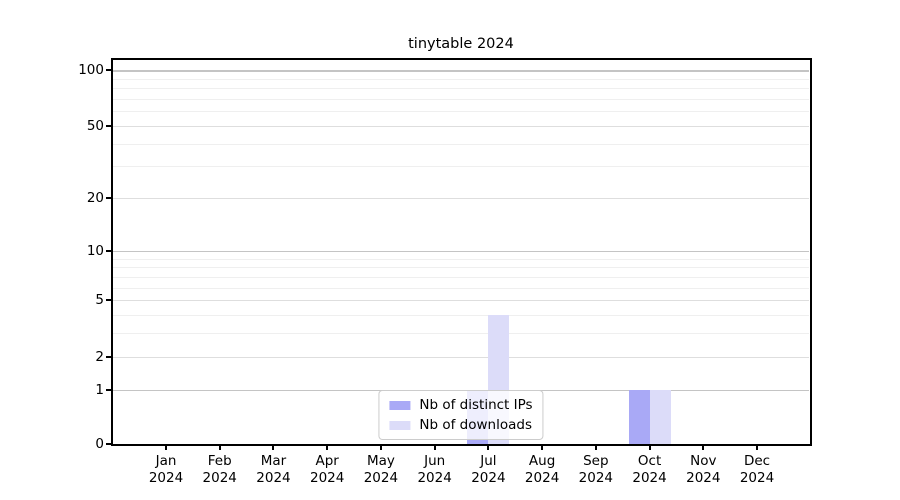 The width and height of the screenshot is (900, 500). What do you see at coordinates (166, 469) in the screenshot?
I see `x-tick-label: Jan 2024` at bounding box center [166, 469].